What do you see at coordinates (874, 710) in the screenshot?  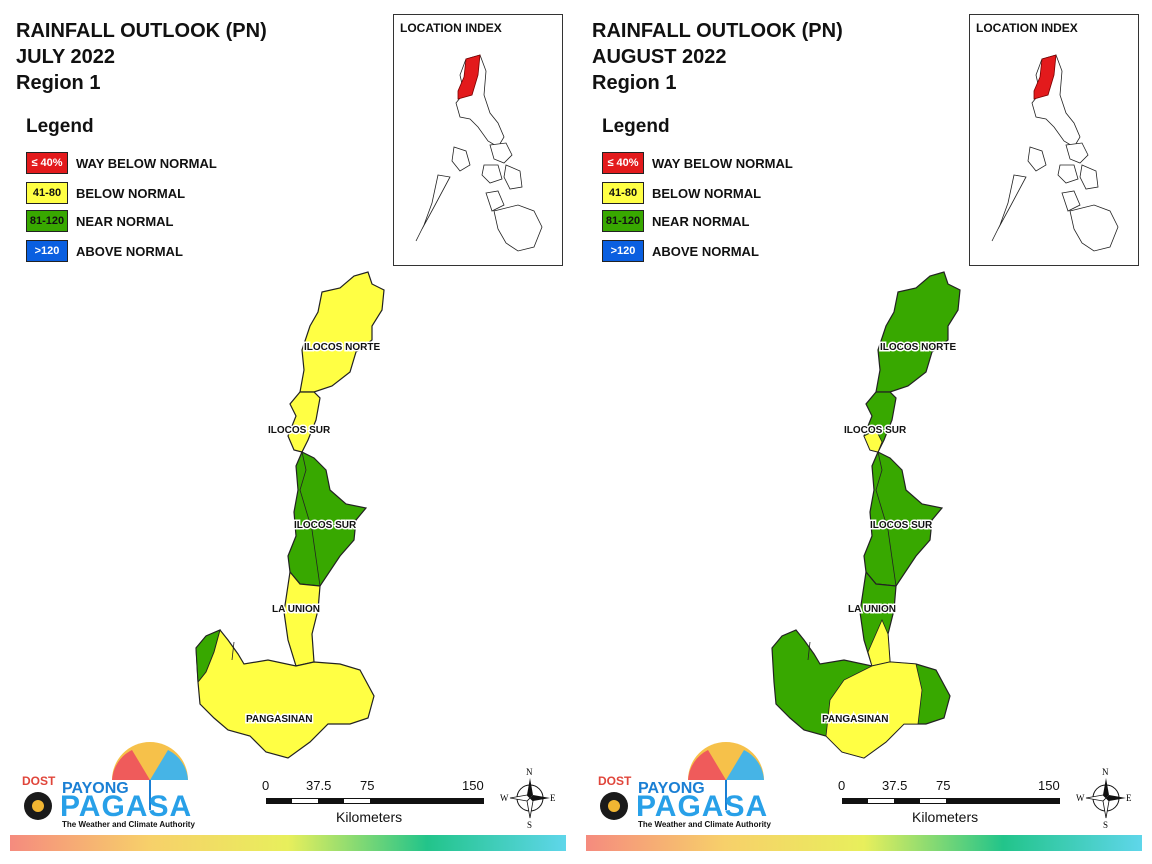 I see `province-pangasinan-yellow-zone` at bounding box center [874, 710].